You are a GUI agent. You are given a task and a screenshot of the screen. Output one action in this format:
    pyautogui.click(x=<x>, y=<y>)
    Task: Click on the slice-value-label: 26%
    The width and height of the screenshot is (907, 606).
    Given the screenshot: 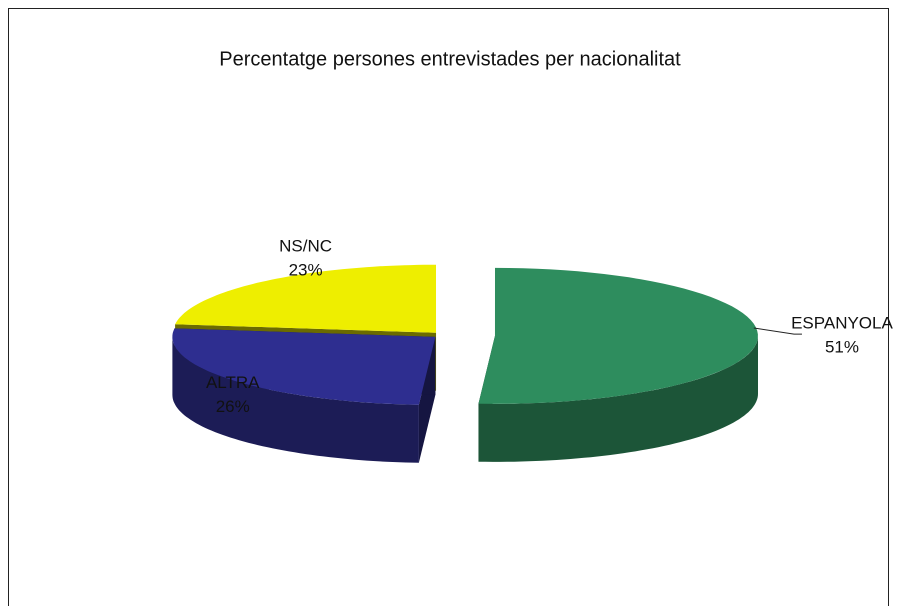 What is the action you would take?
    pyautogui.click(x=233, y=406)
    